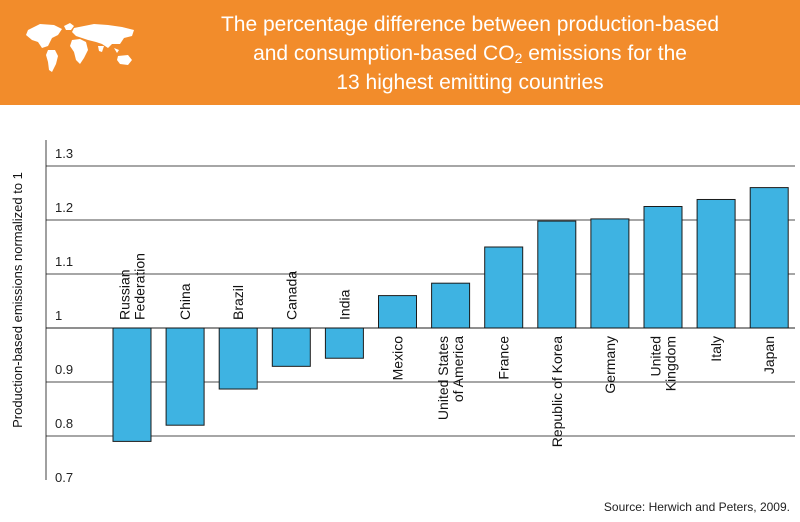 This screenshot has height=522, width=800. Describe the element at coordinates (769, 355) in the screenshot. I see `category-label: Japan` at that location.